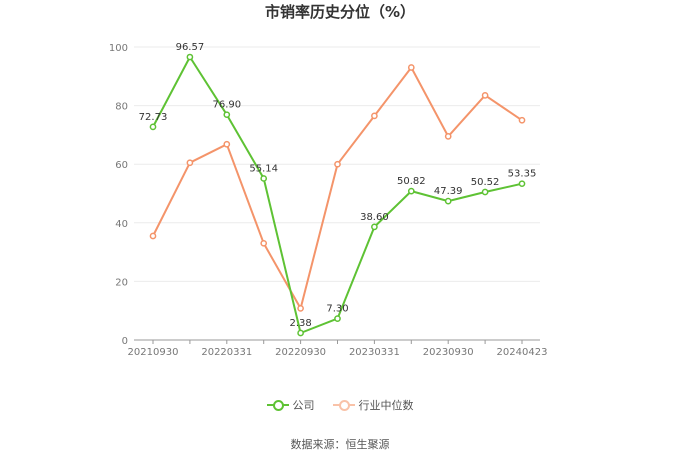  Describe the element at coordinates (125, 341) in the screenshot. I see `y-tick-label: 0` at that location.